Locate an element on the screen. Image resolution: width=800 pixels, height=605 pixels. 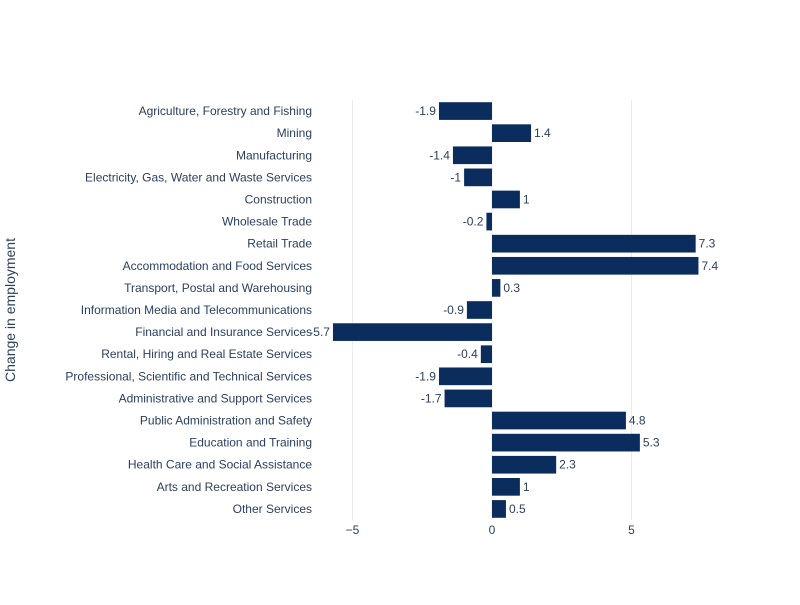
category-label: Financial and Insurance Services is located at coordinates (223, 332).